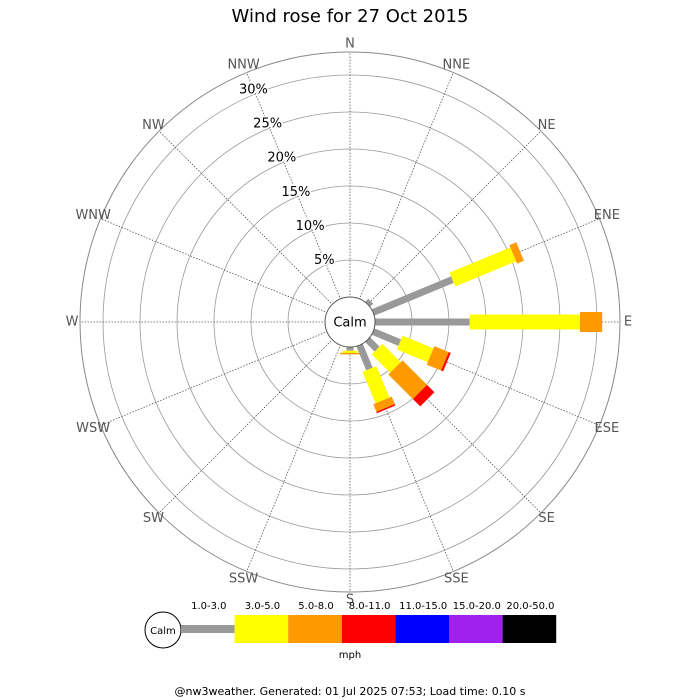  Describe the element at coordinates (93, 215) in the screenshot. I see `direction-label: WNW` at that location.